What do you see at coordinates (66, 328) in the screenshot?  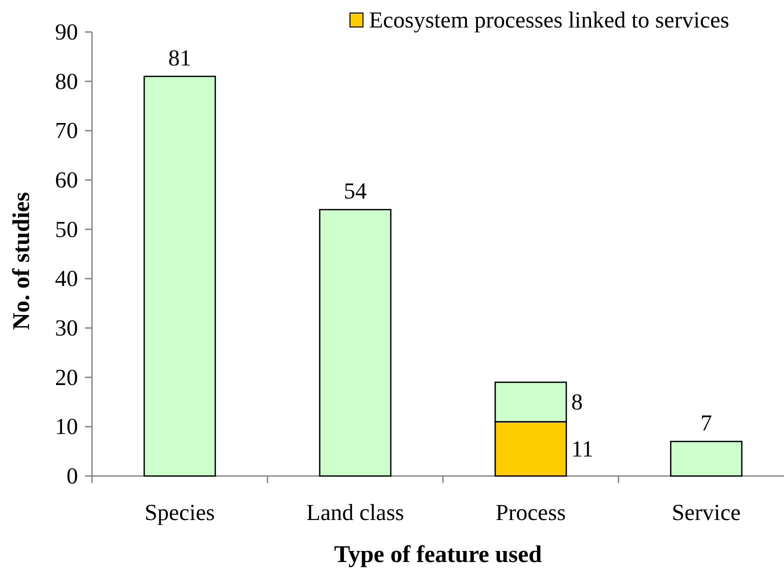 I see `y-tick-label: 30` at bounding box center [66, 328].